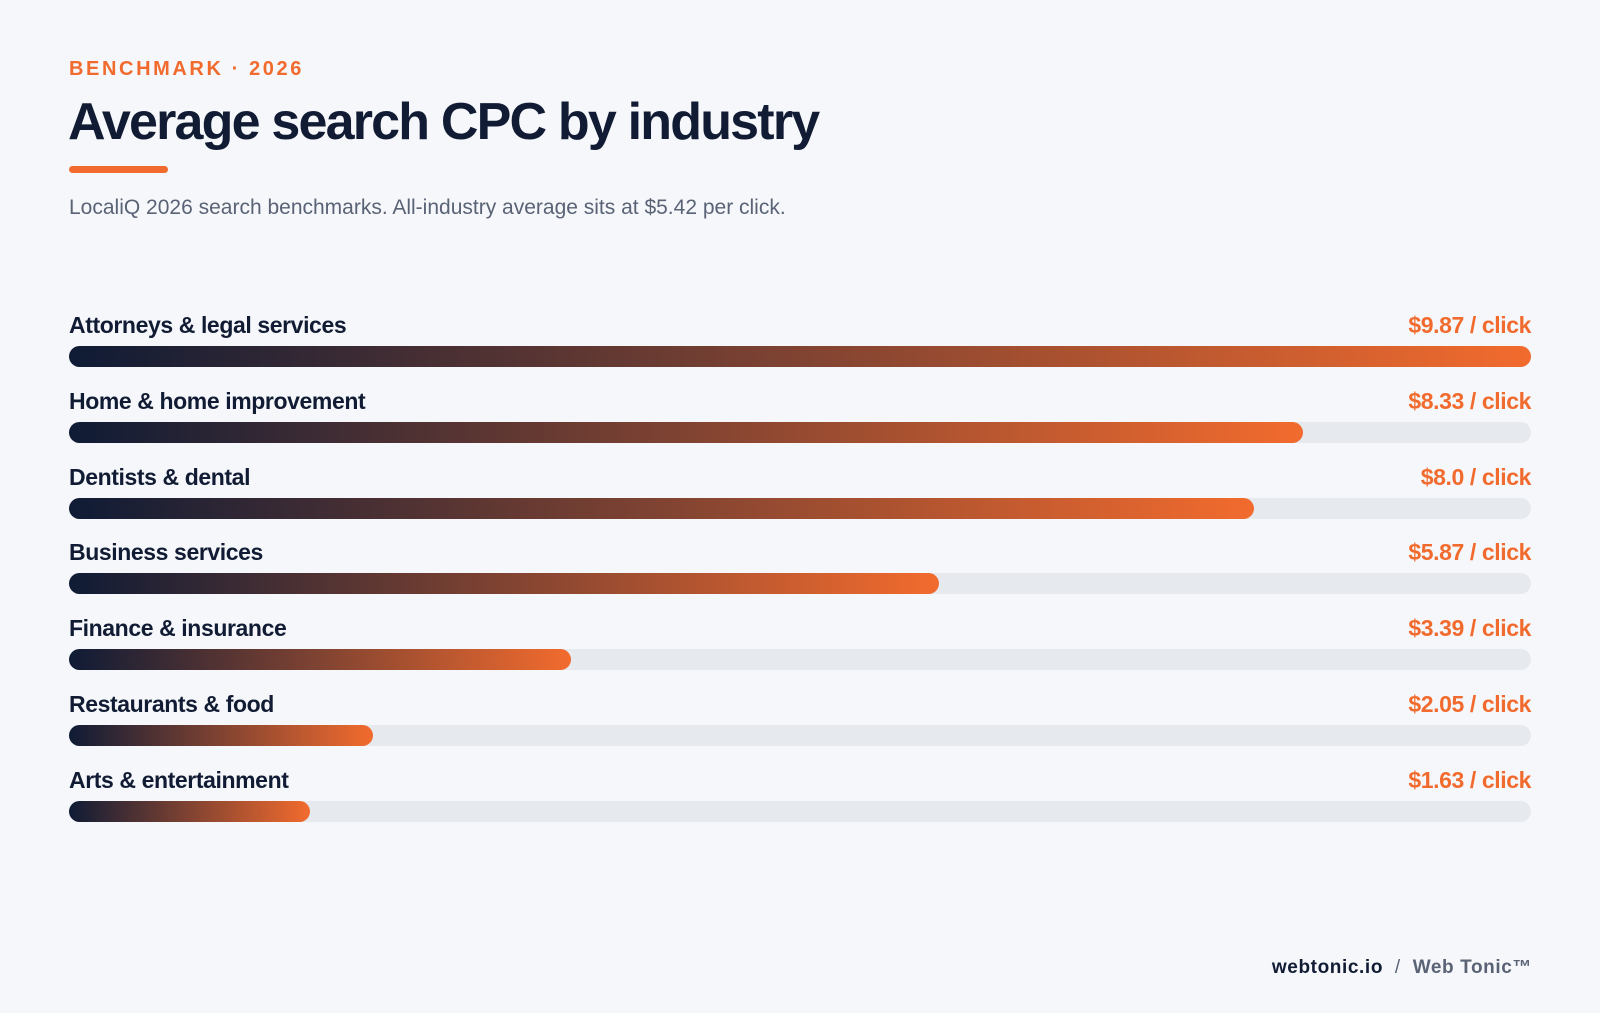 The width and height of the screenshot is (1600, 1013). Describe the element at coordinates (444, 122) in the screenshot. I see `page-title: Average search CPC by industry` at that location.